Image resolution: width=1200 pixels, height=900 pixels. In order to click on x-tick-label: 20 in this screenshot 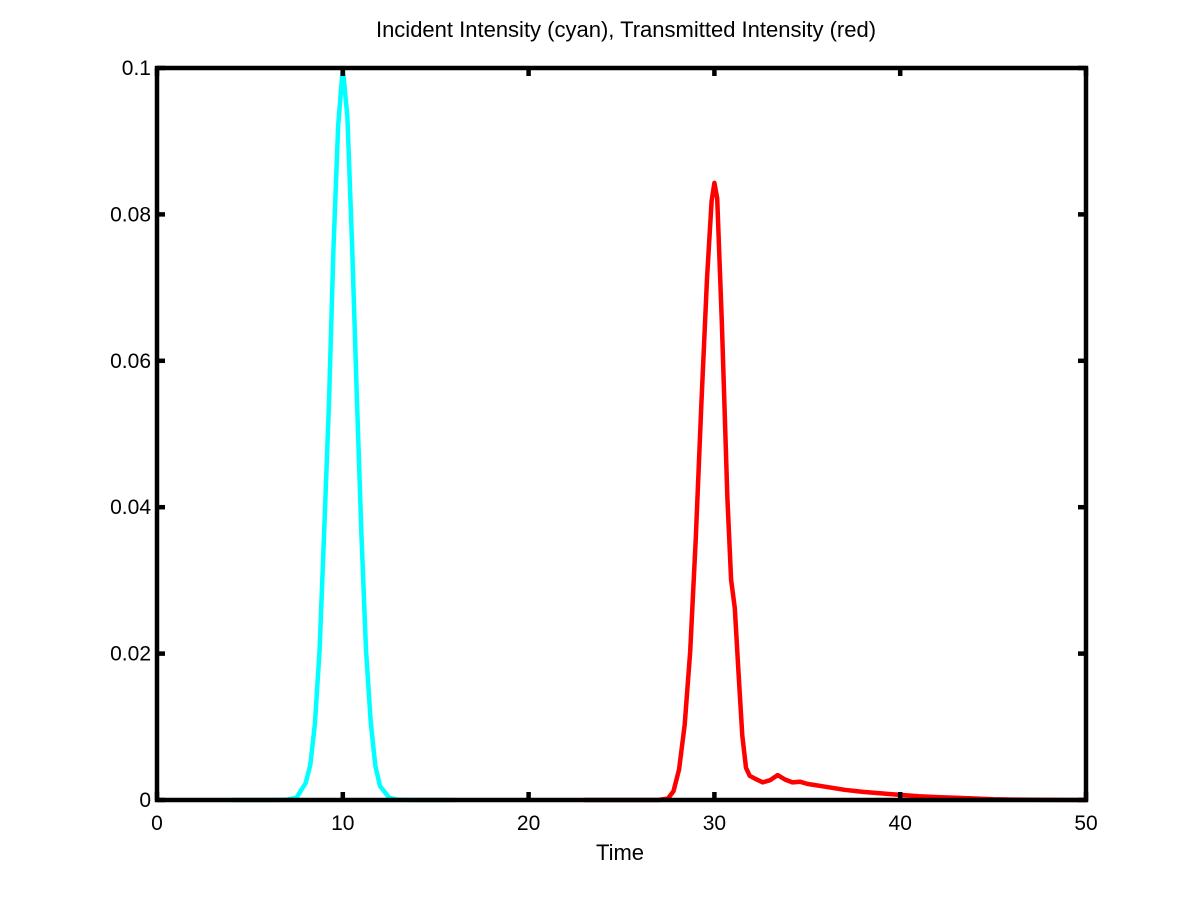, I will do `click(528, 823)`.